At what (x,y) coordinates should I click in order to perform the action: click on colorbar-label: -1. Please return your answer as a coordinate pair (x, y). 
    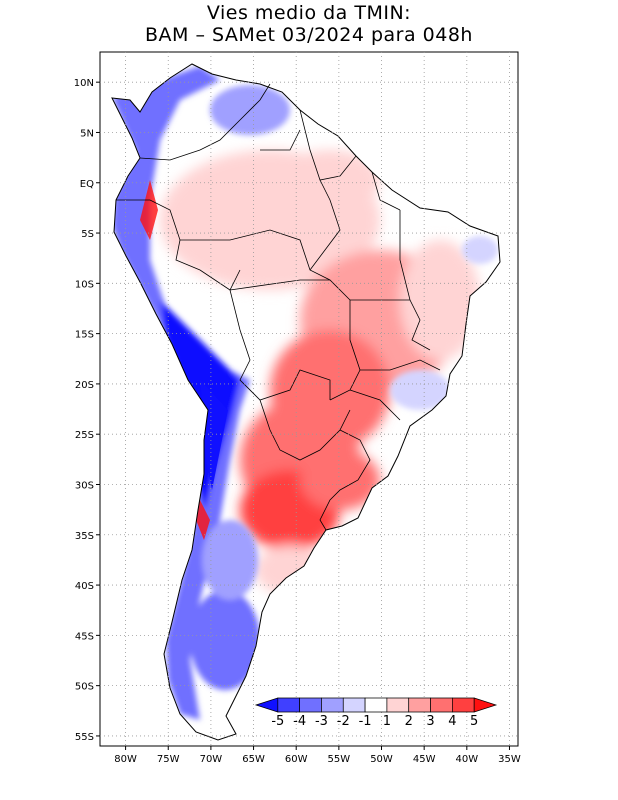
    Looking at the image, I should click on (365, 721).